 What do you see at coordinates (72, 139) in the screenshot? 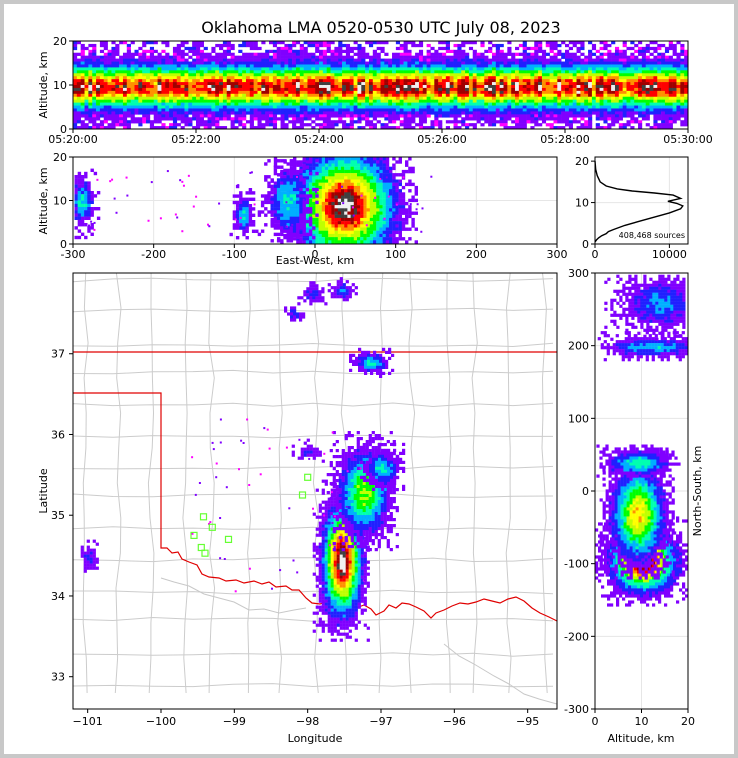
I see `time-altitude-xtick-label: 05:20:00` at bounding box center [72, 139].